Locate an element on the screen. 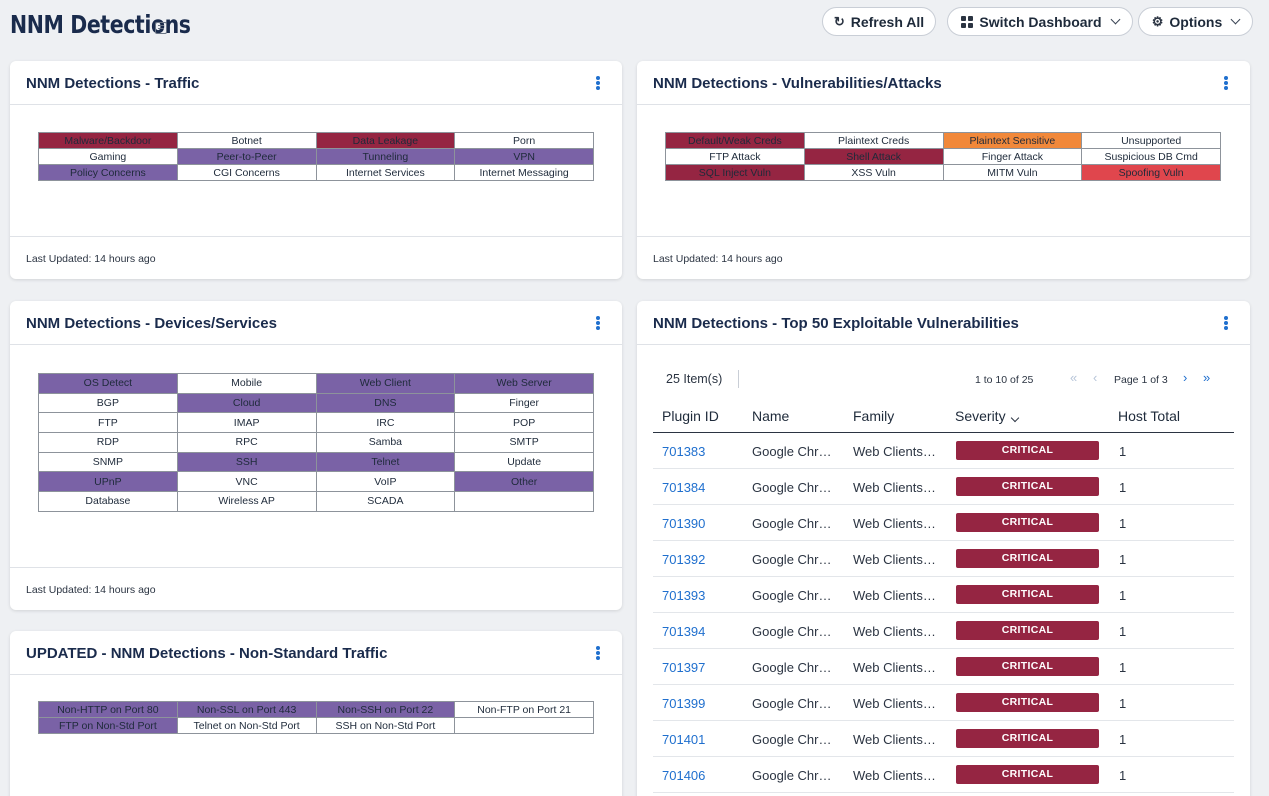  matrix-cell: FTP is located at coordinates (108, 423).